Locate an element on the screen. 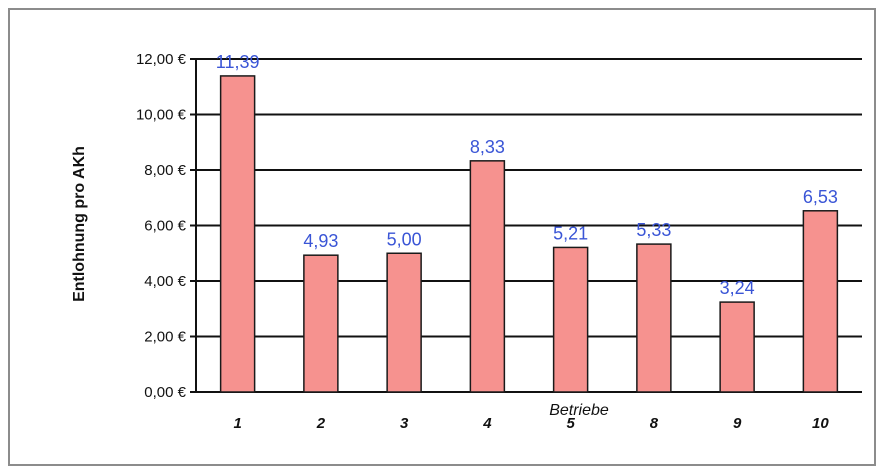 This screenshot has width=884, height=474. data-label: 5,21 is located at coordinates (570, 233).